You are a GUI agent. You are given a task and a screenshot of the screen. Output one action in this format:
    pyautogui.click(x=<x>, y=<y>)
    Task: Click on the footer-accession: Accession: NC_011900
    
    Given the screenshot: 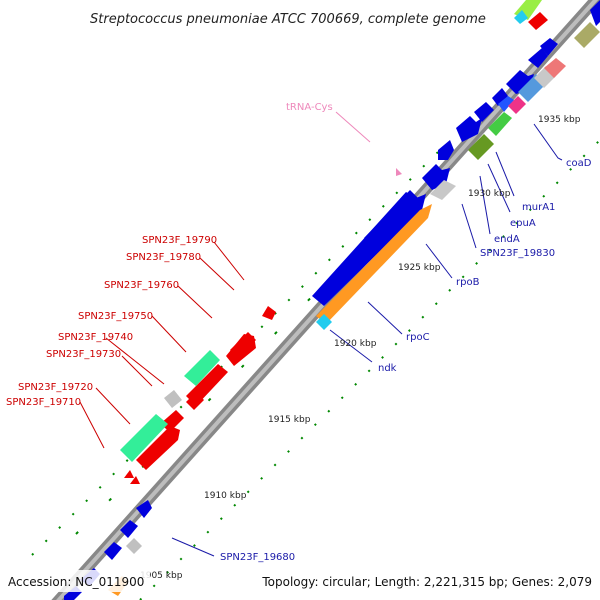 What is the action you would take?
    pyautogui.click(x=76, y=582)
    